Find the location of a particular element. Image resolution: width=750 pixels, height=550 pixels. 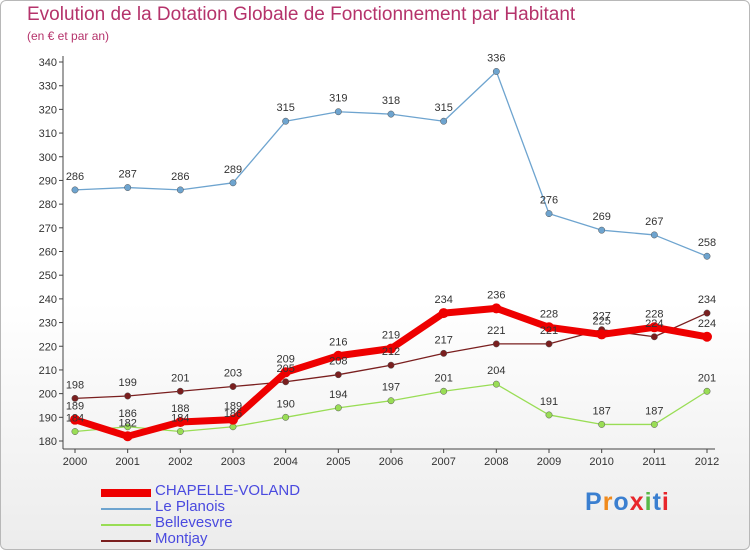

data-label: 236 is located at coordinates (496, 295).